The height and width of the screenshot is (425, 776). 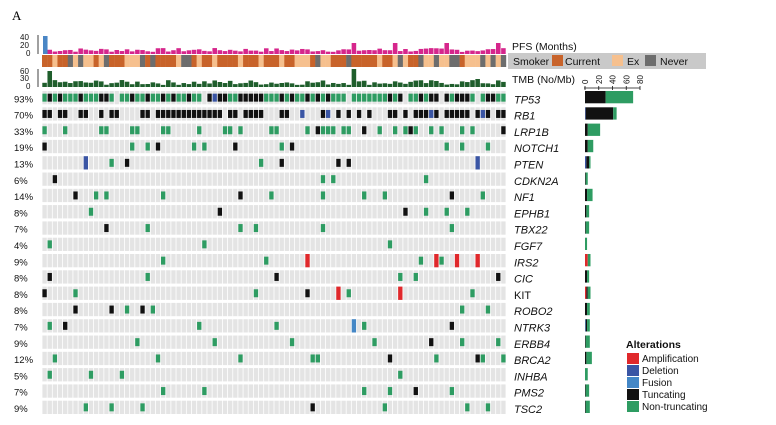 What do you see at coordinates (21, 181) in the screenshot?
I see `row-percentage: 6%` at bounding box center [21, 181].